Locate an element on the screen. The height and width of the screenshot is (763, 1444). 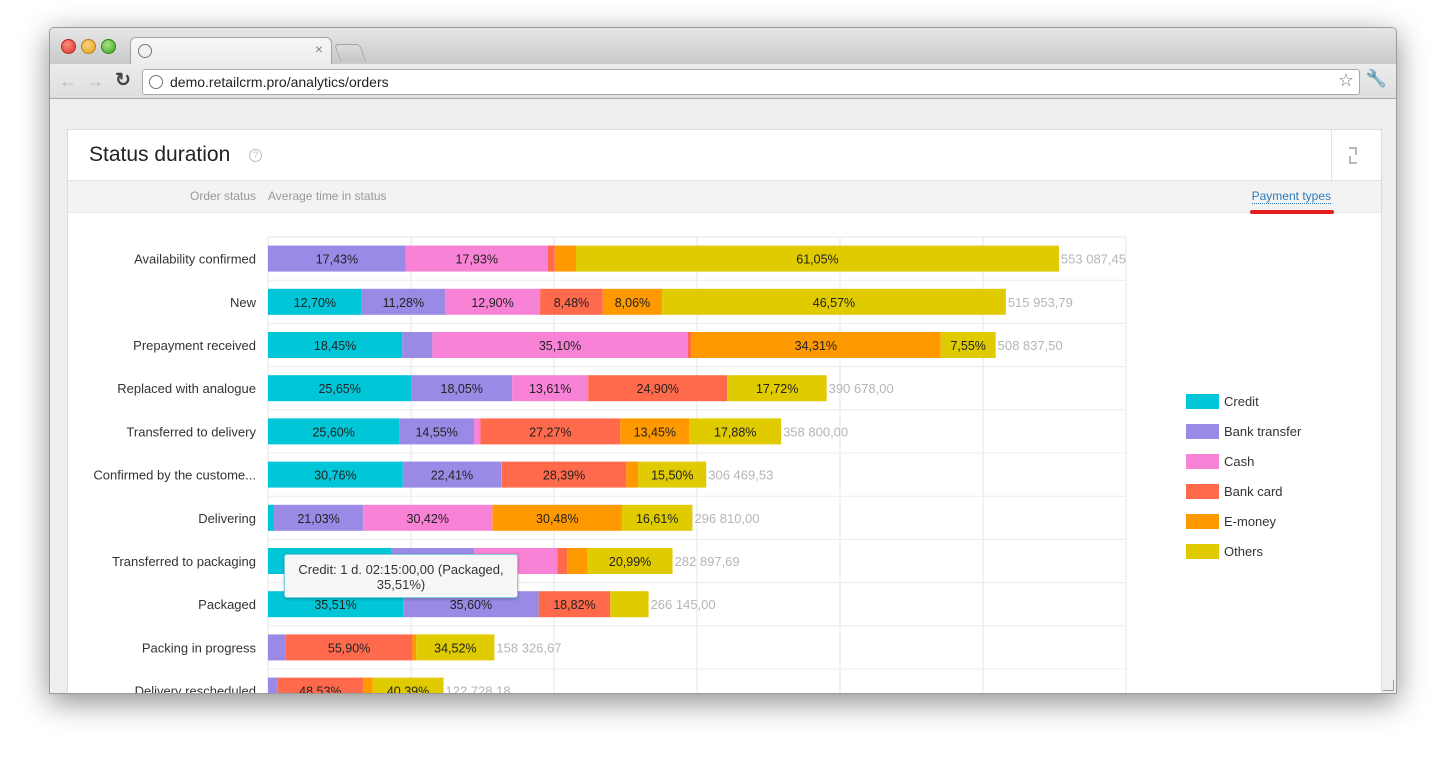
segment-label: 25,60% is located at coordinates (333, 432).